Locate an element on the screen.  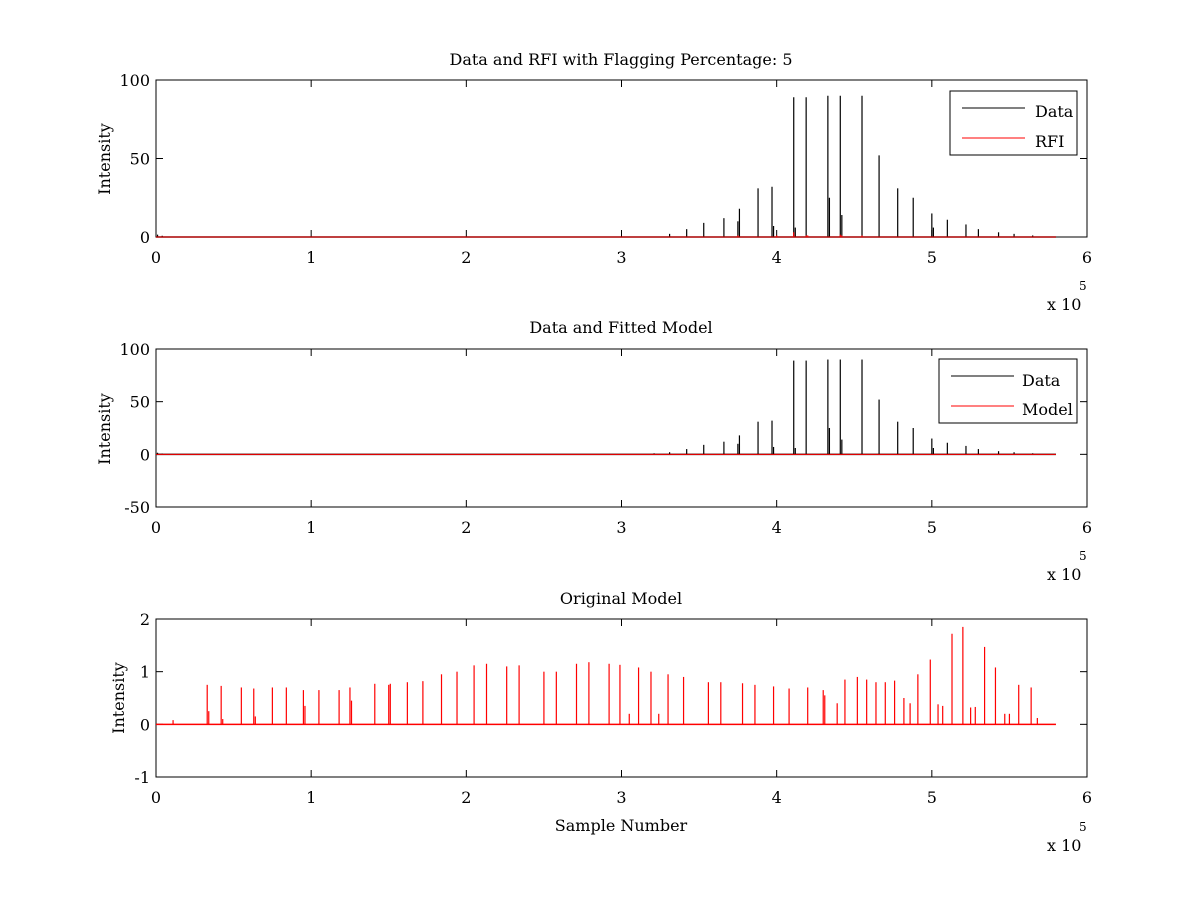
panel-1-legend-label-data: Data is located at coordinates (1054, 111).